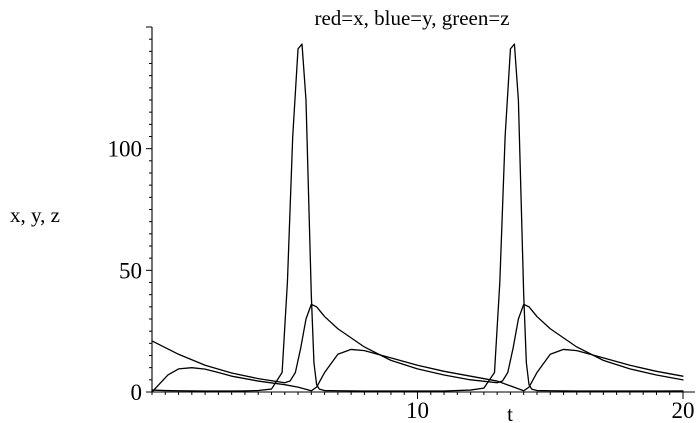 This screenshot has width=696, height=423. What do you see at coordinates (137, 392) in the screenshot?
I see `y-tick-label: 0` at bounding box center [137, 392].